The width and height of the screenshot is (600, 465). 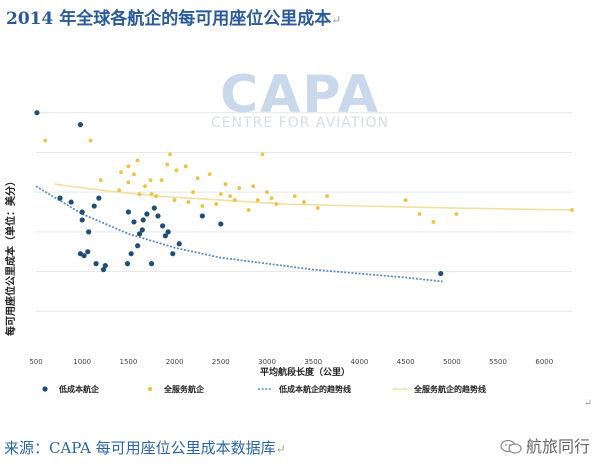 I want to click on wechat-account: 航旅同行, so click(x=545, y=445).